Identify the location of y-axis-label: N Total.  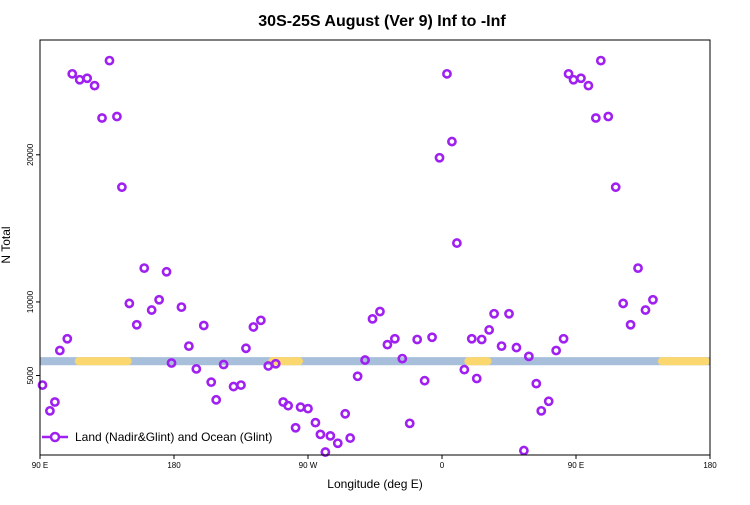
(6, 244).